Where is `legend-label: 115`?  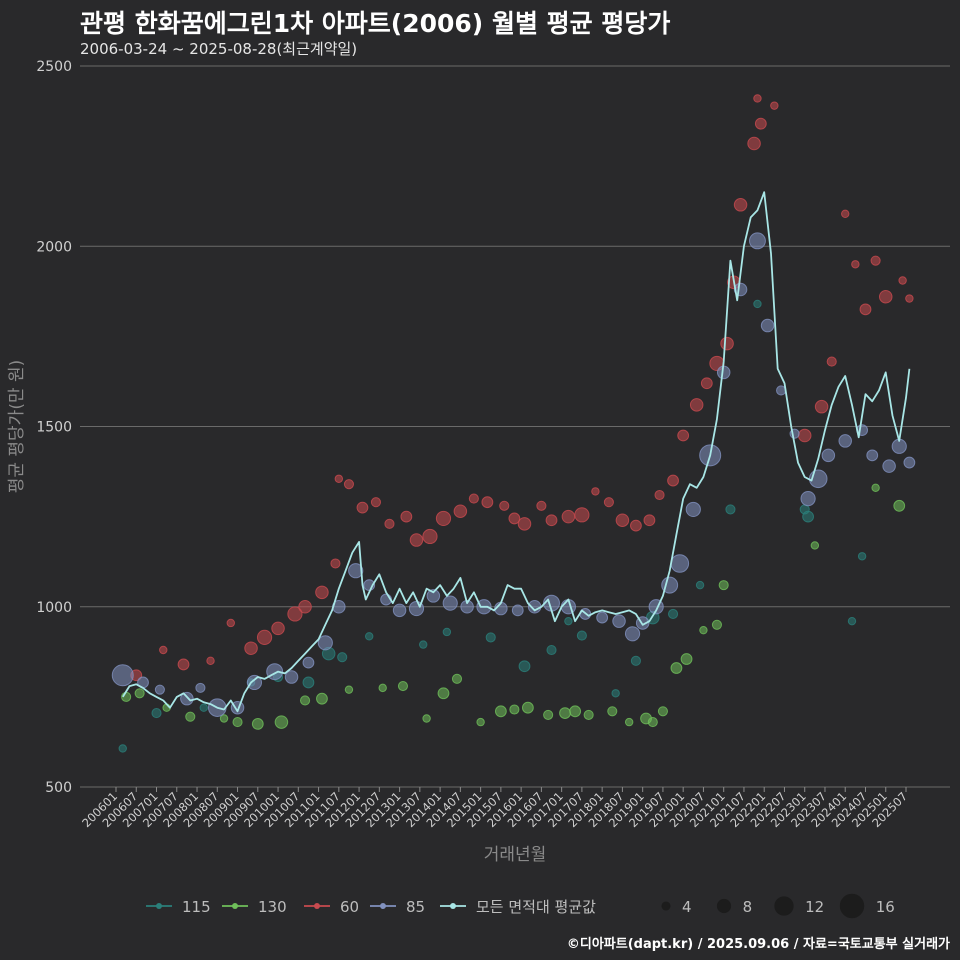
legend-label: 115 is located at coordinates (196, 907).